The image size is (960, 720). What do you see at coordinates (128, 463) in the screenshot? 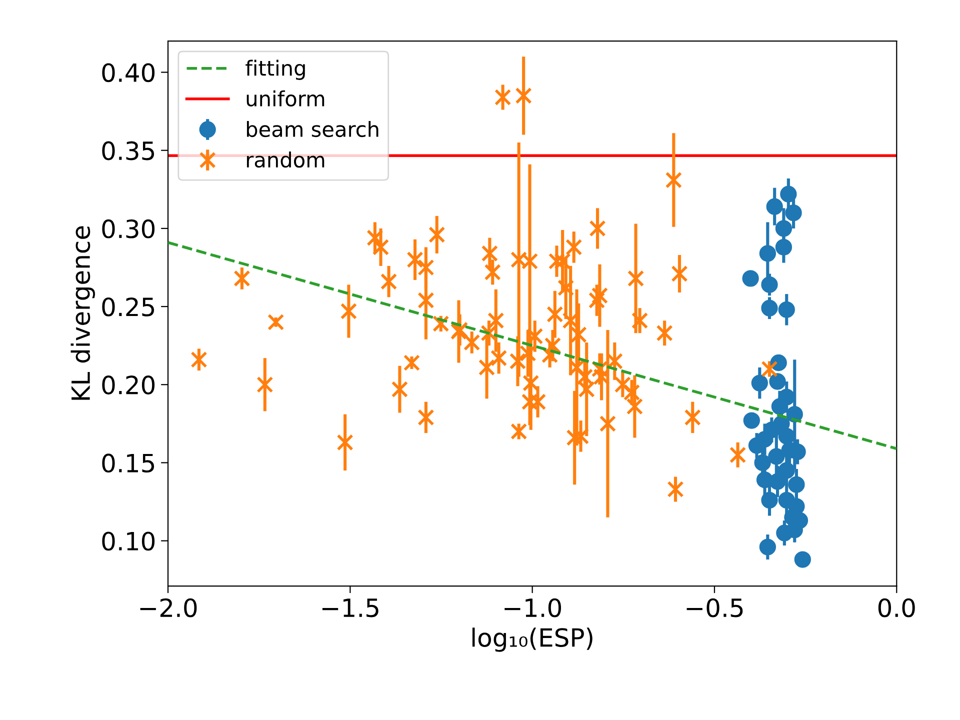
I see `y-tick-label: 0.15` at bounding box center [128, 463].